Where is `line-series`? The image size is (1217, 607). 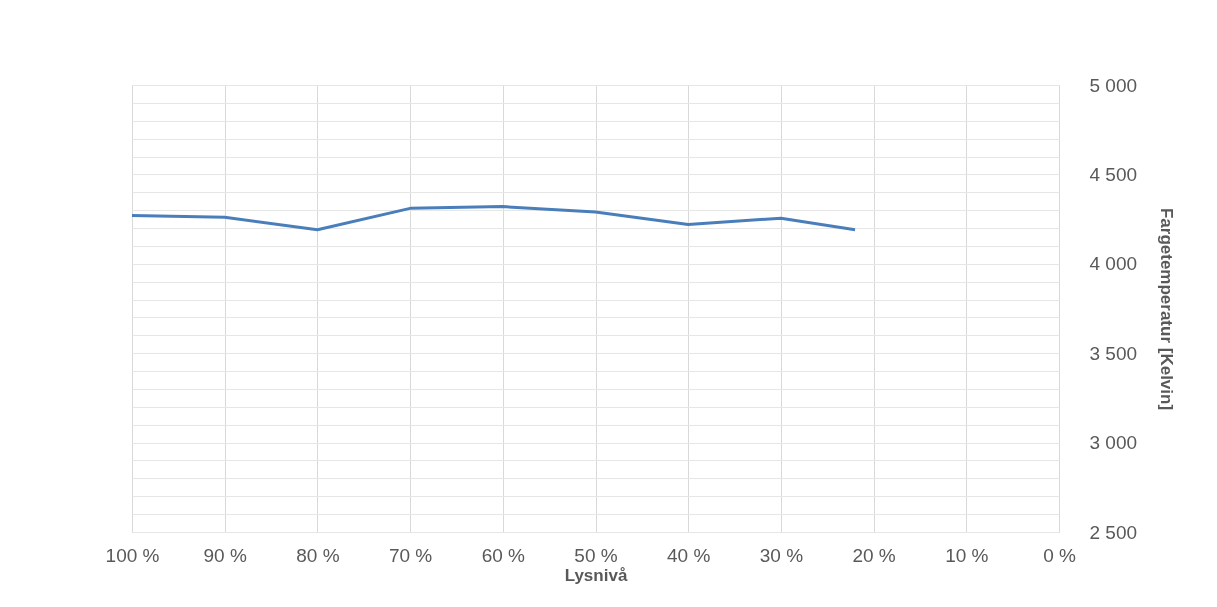
line-series is located at coordinates (493, 218).